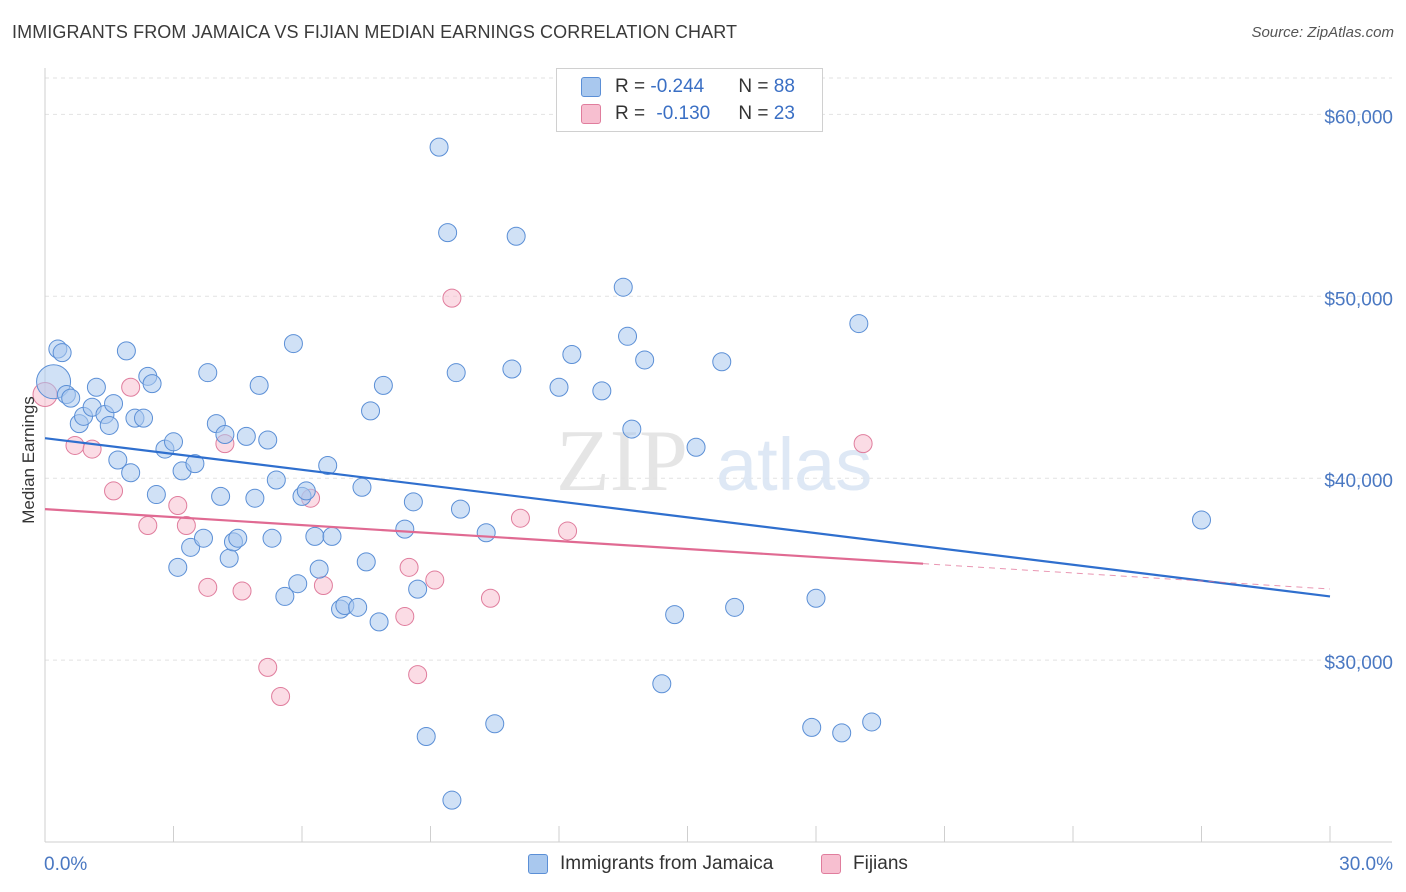 The image size is (1406, 892). I want to click on legend-row-jamaica: R = -0.244 N = 88, so click(688, 87).